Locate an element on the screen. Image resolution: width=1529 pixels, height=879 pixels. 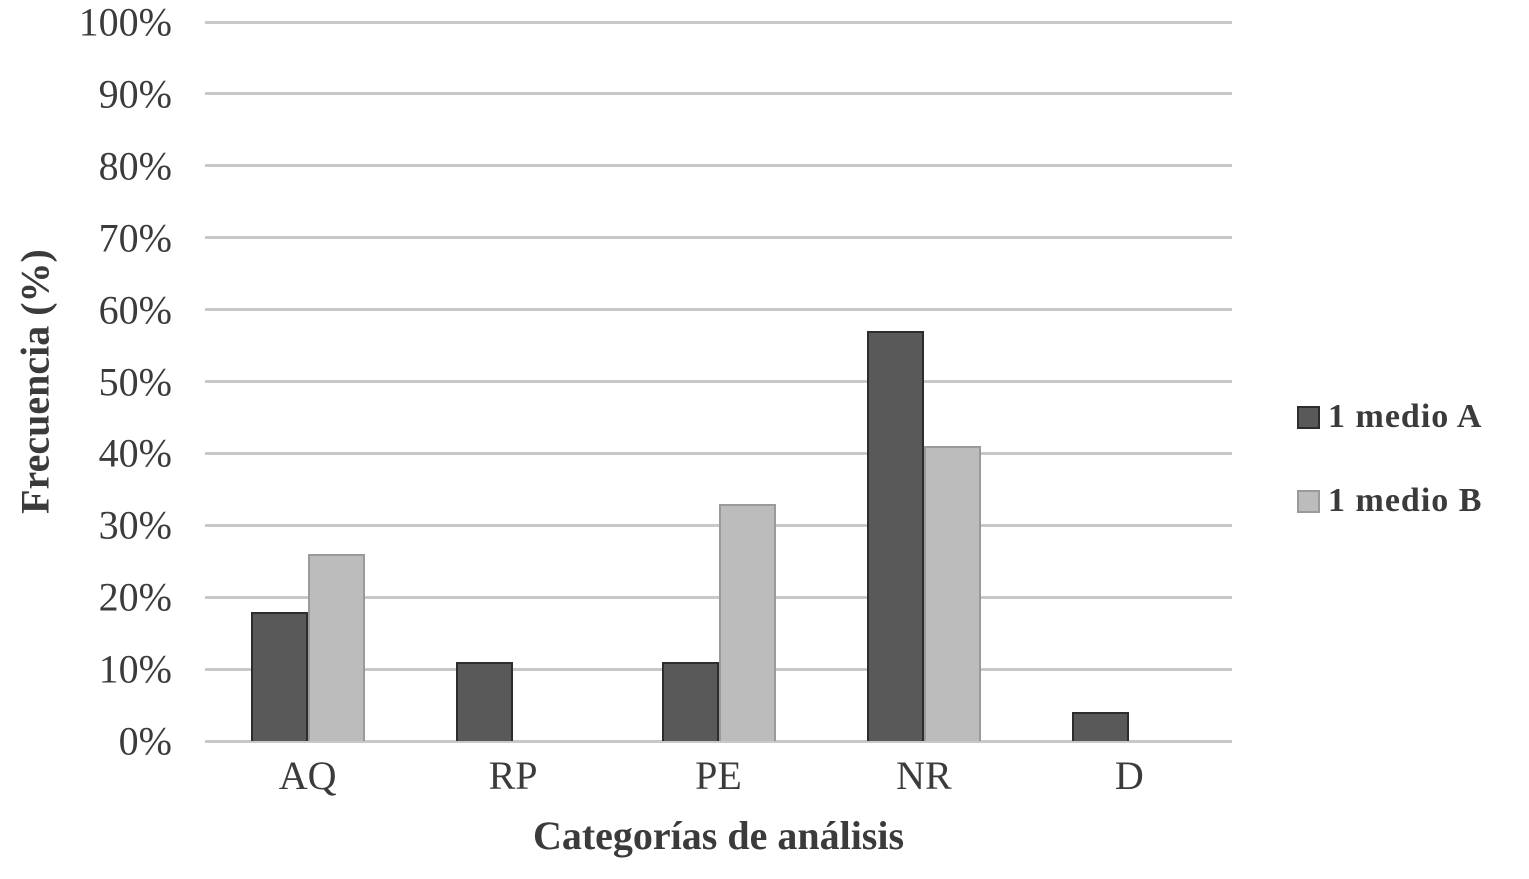
legend: 1 medio A 1 medio B is located at coordinates (1389, 482).